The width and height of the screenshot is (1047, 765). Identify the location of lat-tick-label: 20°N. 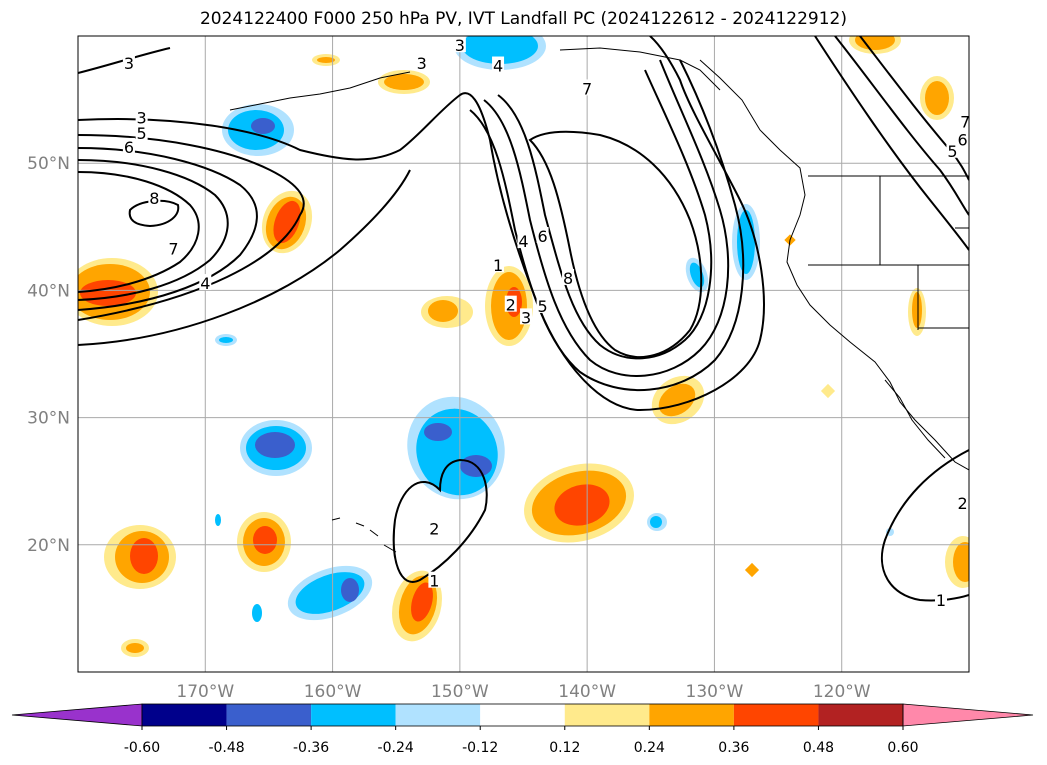
(48, 546).